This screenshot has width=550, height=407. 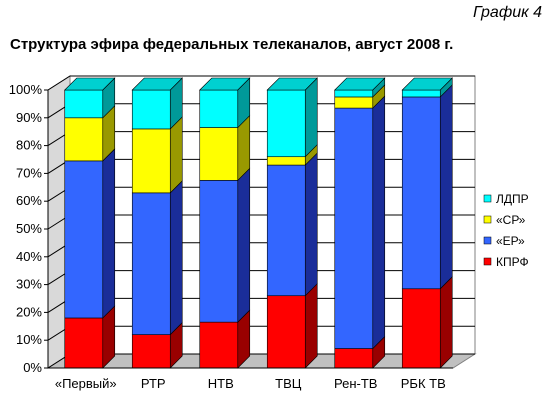 I want to click on legend-label: «СР», so click(x=511, y=220).